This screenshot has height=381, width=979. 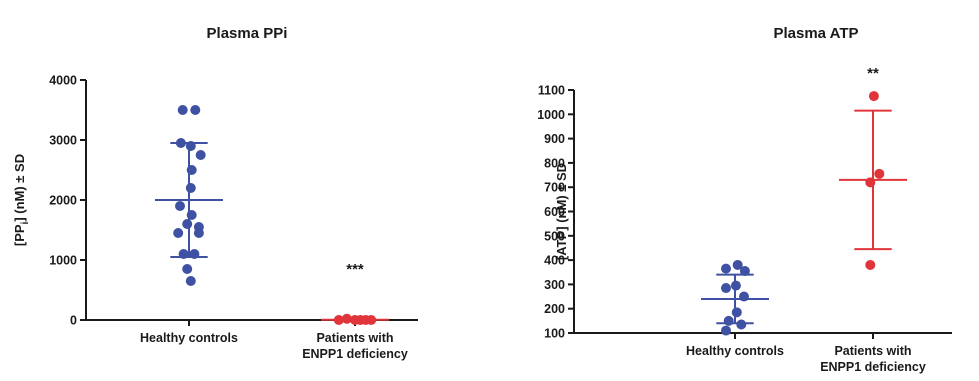 I want to click on y-axis-label-part: [PP, so click(x=19, y=235).